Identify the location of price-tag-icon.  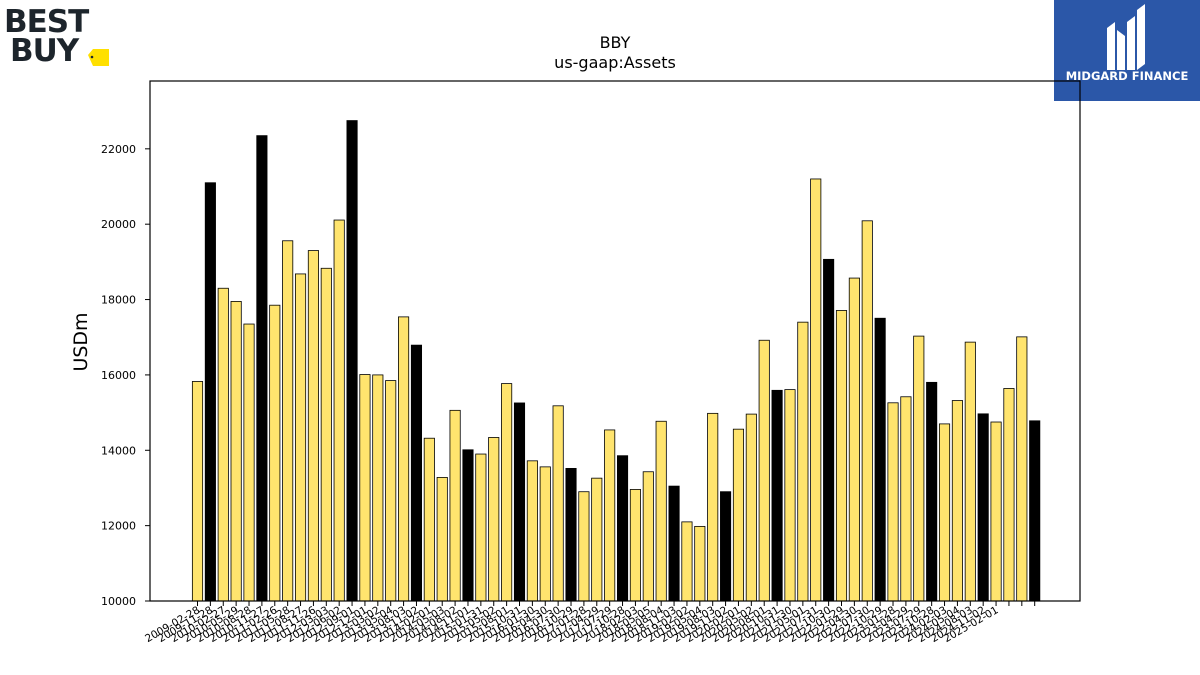
(98, 57).